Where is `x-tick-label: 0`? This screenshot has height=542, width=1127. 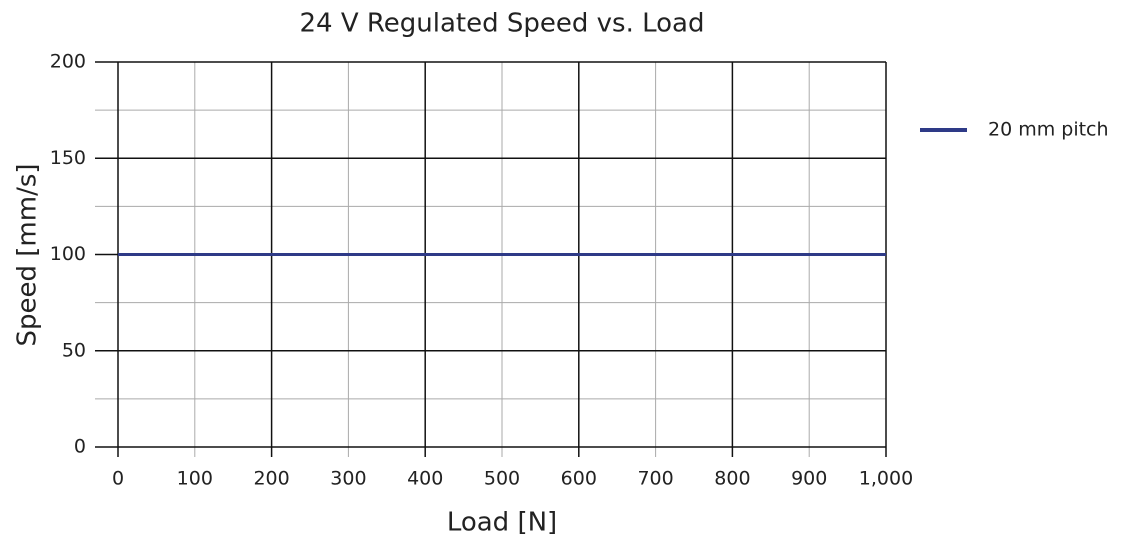
x-tick-label: 0 is located at coordinates (118, 479).